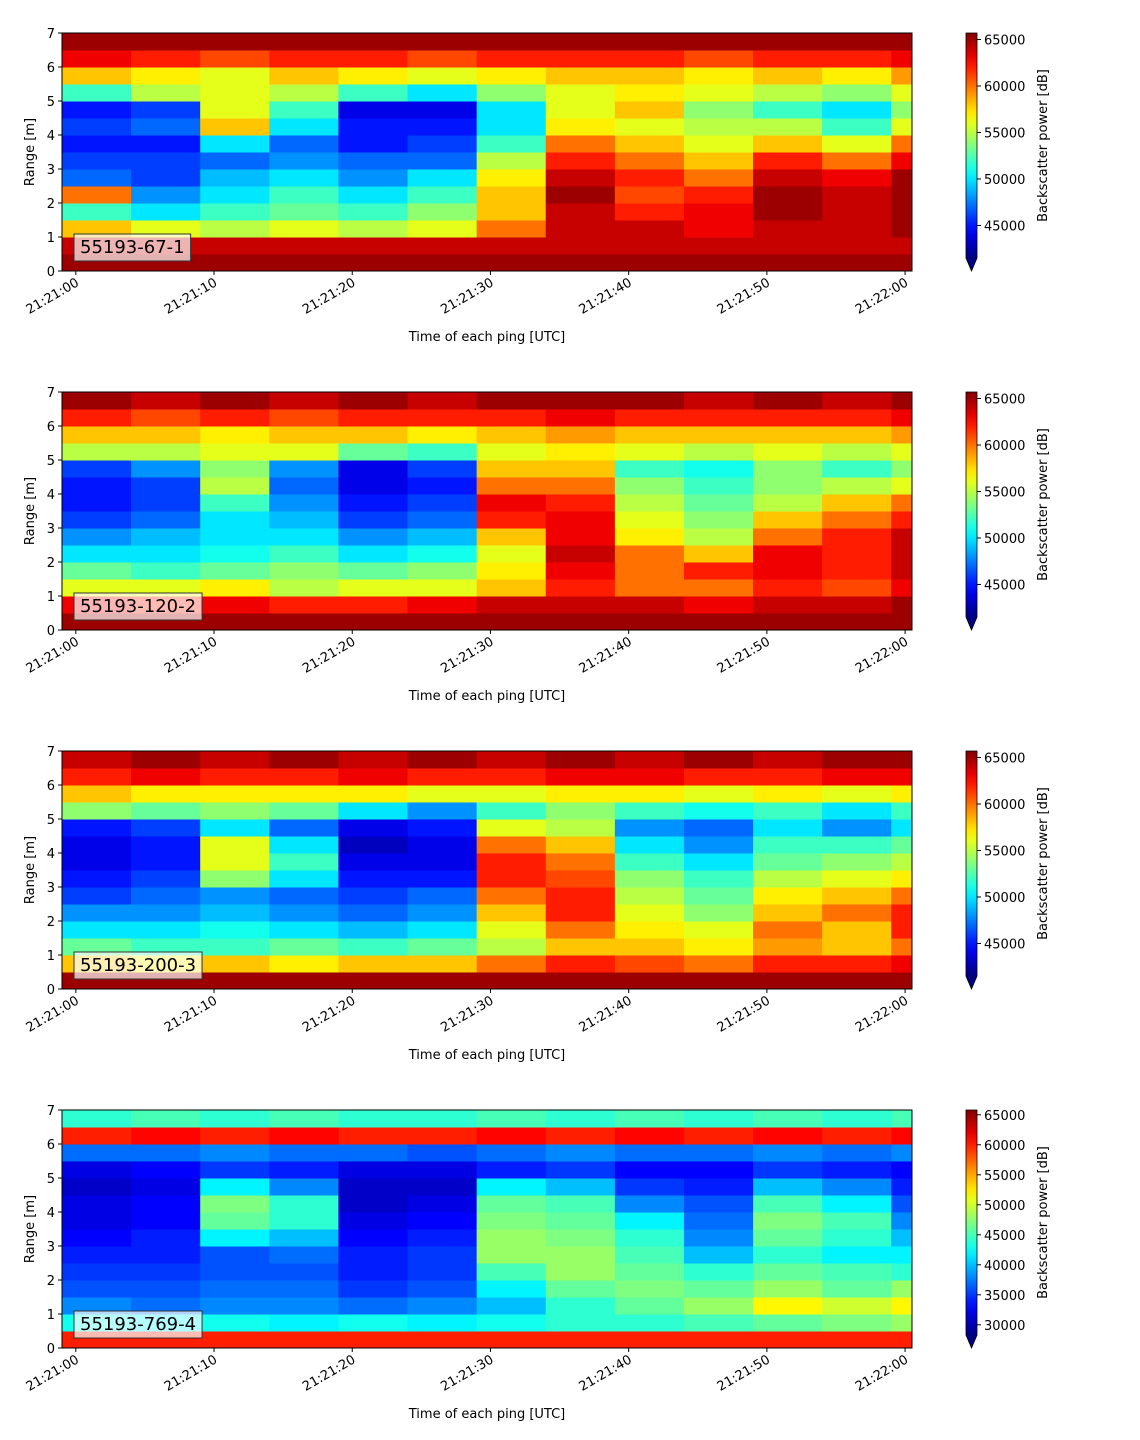 The height and width of the screenshot is (1440, 1140). I want to click on colorbar-extend, so click(971, 264).